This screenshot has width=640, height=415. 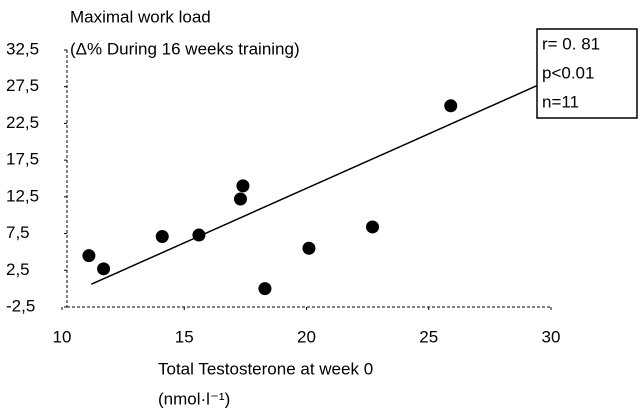 What do you see at coordinates (265, 368) in the screenshot?
I see `x-axis-label: Total Testosterone at week 0` at bounding box center [265, 368].